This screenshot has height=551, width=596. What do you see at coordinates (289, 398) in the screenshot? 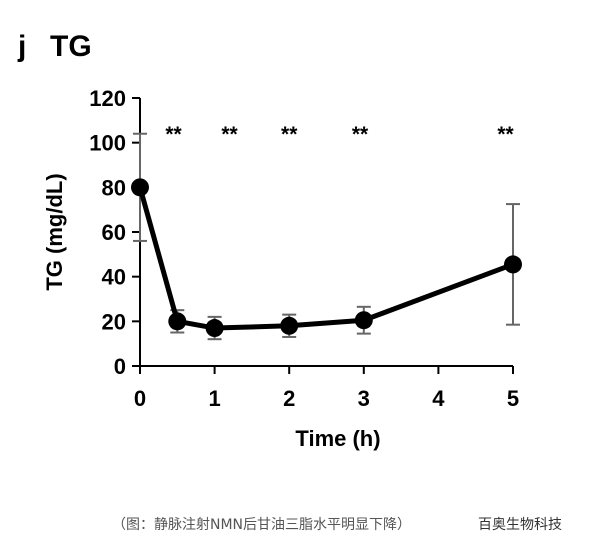
I see `x-tick-label: 2` at bounding box center [289, 398].